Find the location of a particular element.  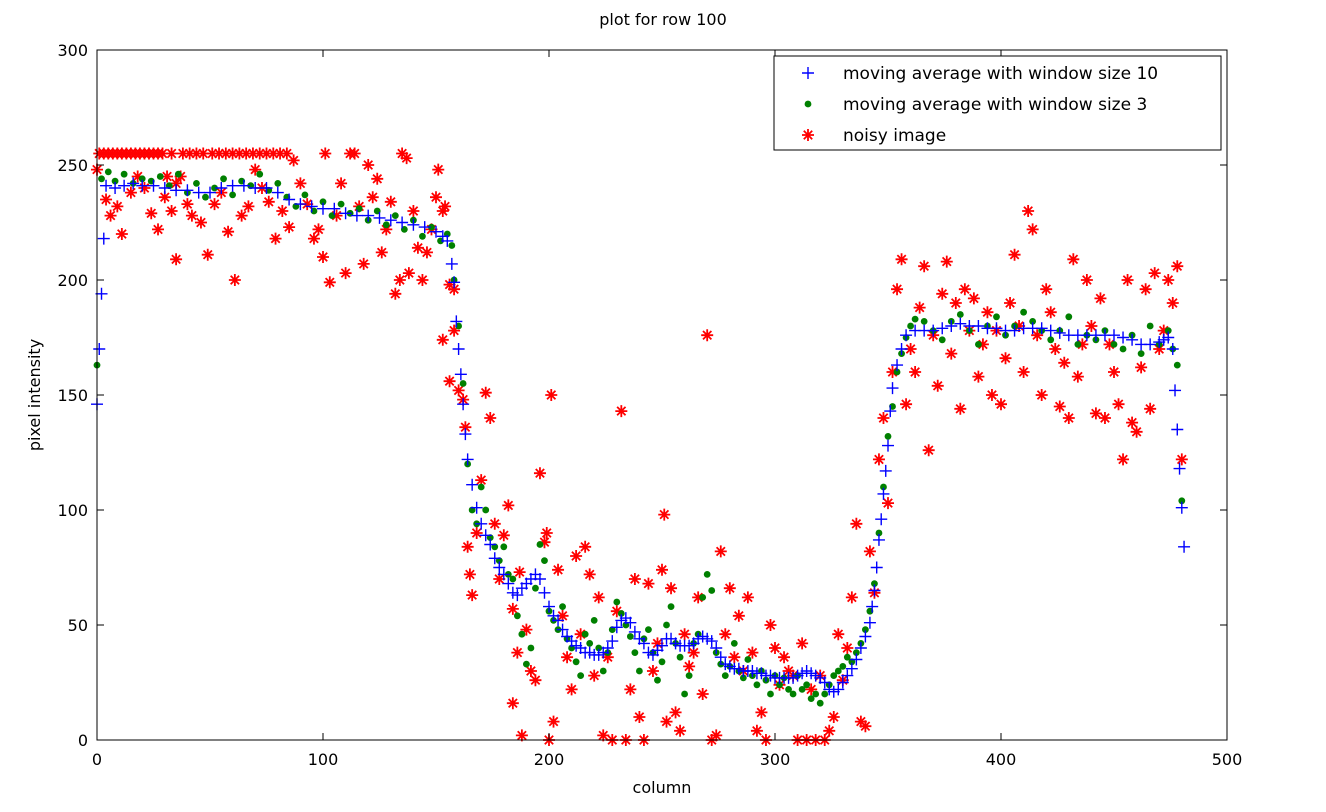

x-tick-label: 300 is located at coordinates (775, 759).